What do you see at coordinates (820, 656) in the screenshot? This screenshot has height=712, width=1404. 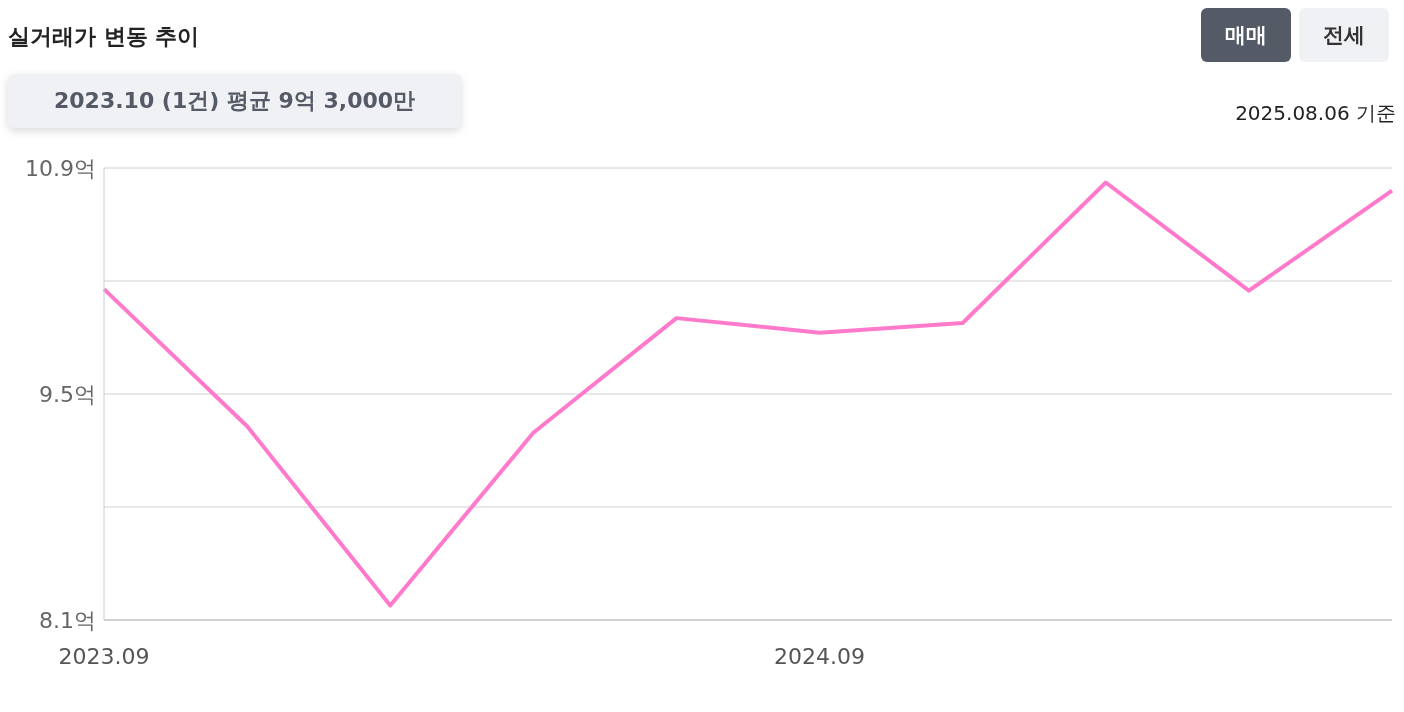 I see `x-tick-label: 2024.09` at bounding box center [820, 656].